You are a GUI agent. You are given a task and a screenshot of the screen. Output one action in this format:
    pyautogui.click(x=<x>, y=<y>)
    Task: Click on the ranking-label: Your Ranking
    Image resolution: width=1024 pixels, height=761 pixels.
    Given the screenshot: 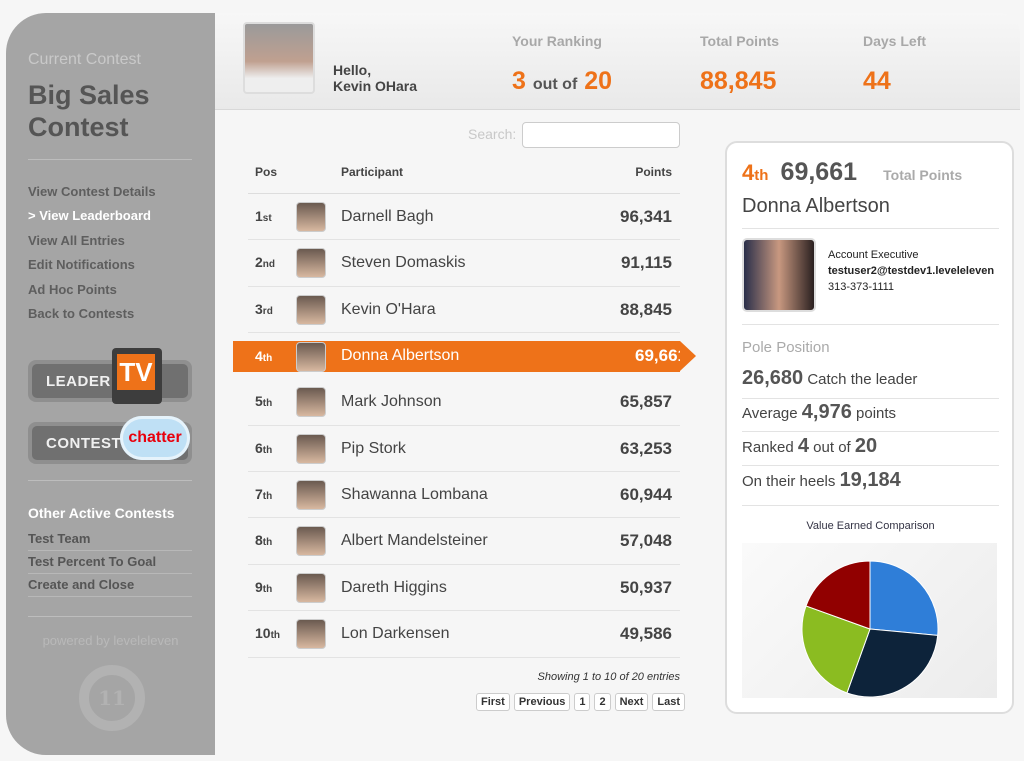 What is the action you would take?
    pyautogui.click(x=557, y=41)
    